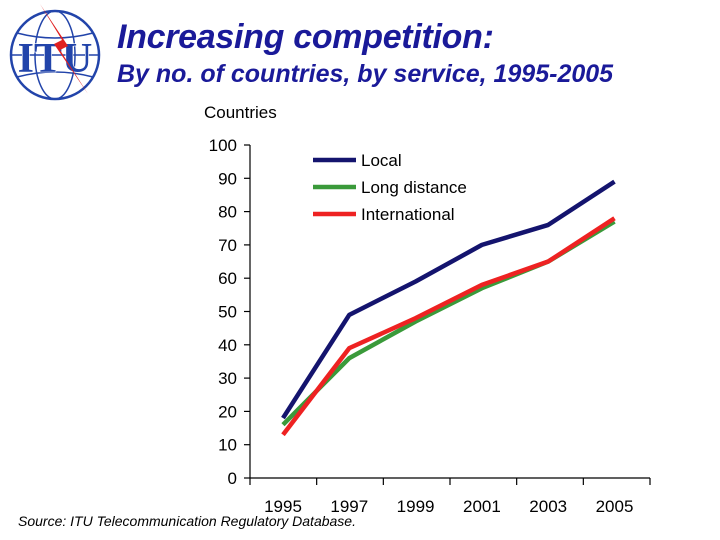 This screenshot has height=540, width=720. What do you see at coordinates (232, 478) in the screenshot?
I see `y-tick-label: 0` at bounding box center [232, 478].